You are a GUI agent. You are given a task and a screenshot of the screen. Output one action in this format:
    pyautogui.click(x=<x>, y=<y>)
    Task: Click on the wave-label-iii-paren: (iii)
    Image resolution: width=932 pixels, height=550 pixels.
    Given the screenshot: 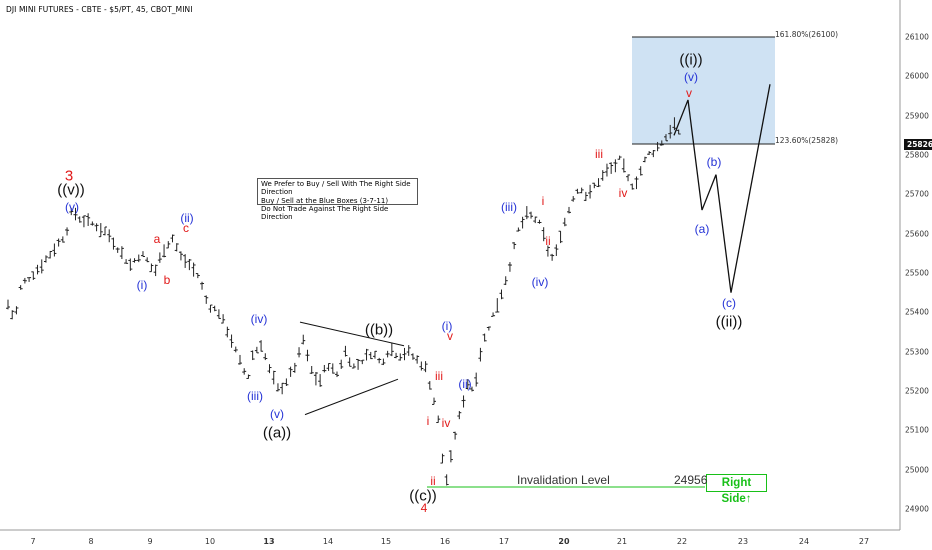 What is the action you would take?
    pyautogui.click(x=255, y=396)
    